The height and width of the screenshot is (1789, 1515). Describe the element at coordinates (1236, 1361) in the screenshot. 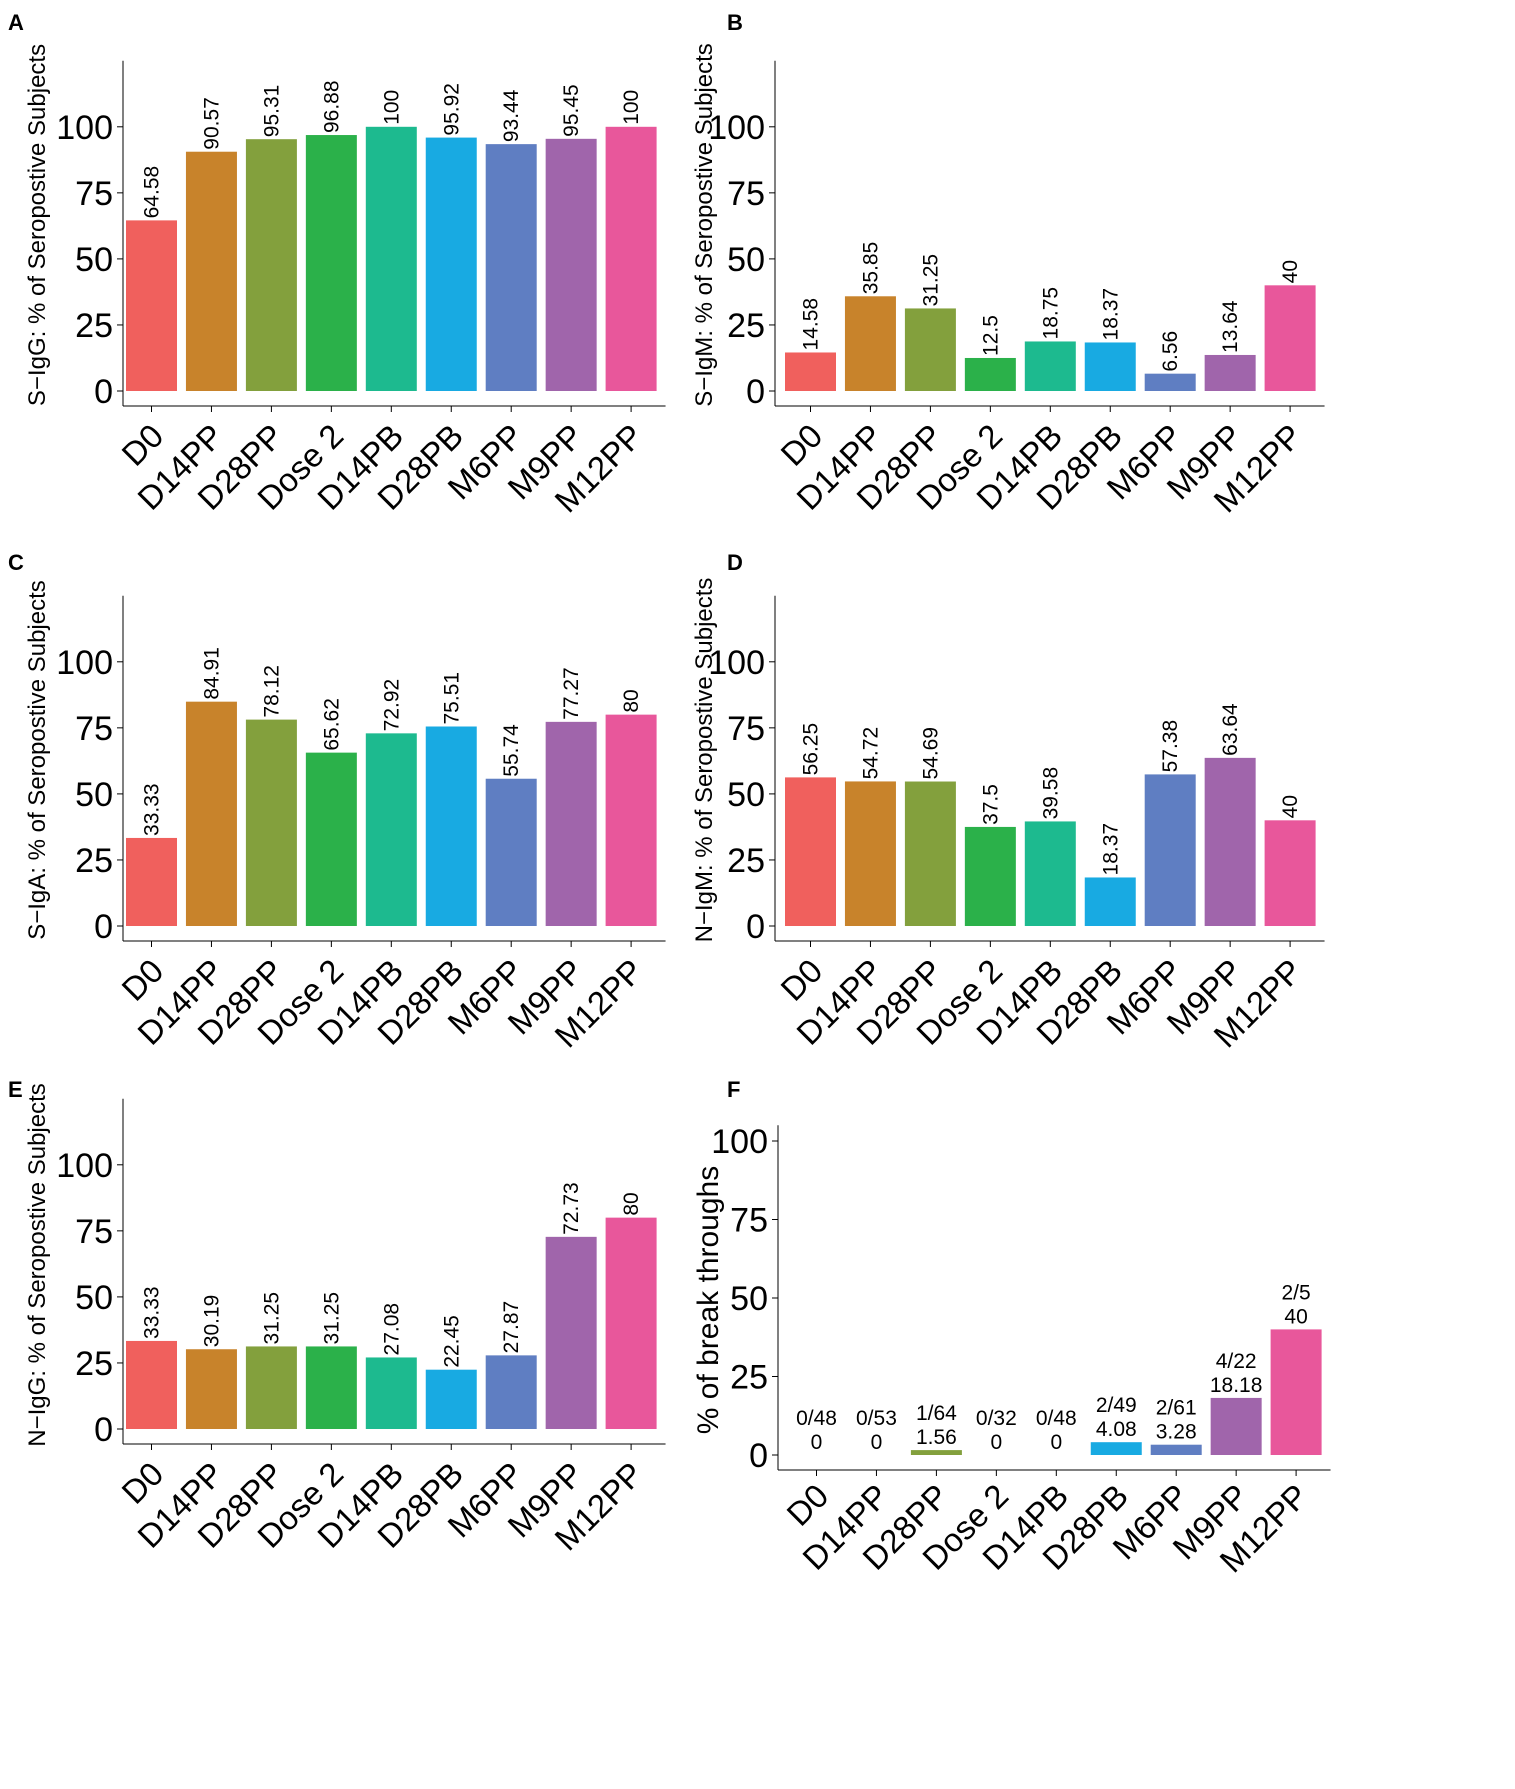

I see `fraction-label: 4/22` at that location.